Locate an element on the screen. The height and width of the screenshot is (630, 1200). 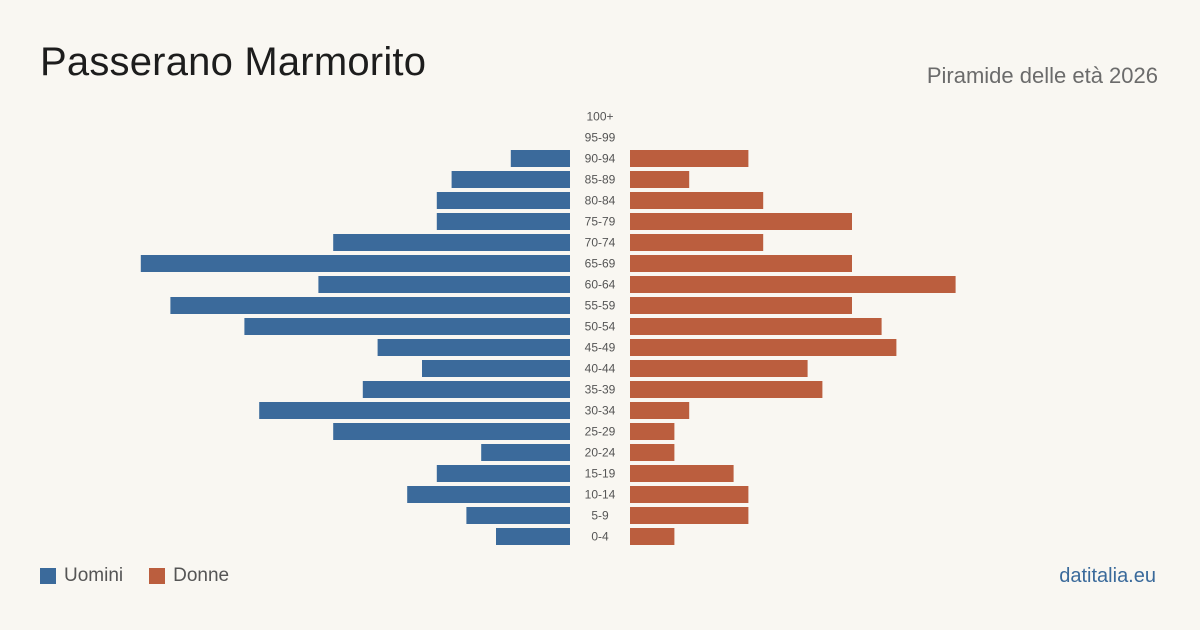
age-label: 75-79 is located at coordinates (600, 222).